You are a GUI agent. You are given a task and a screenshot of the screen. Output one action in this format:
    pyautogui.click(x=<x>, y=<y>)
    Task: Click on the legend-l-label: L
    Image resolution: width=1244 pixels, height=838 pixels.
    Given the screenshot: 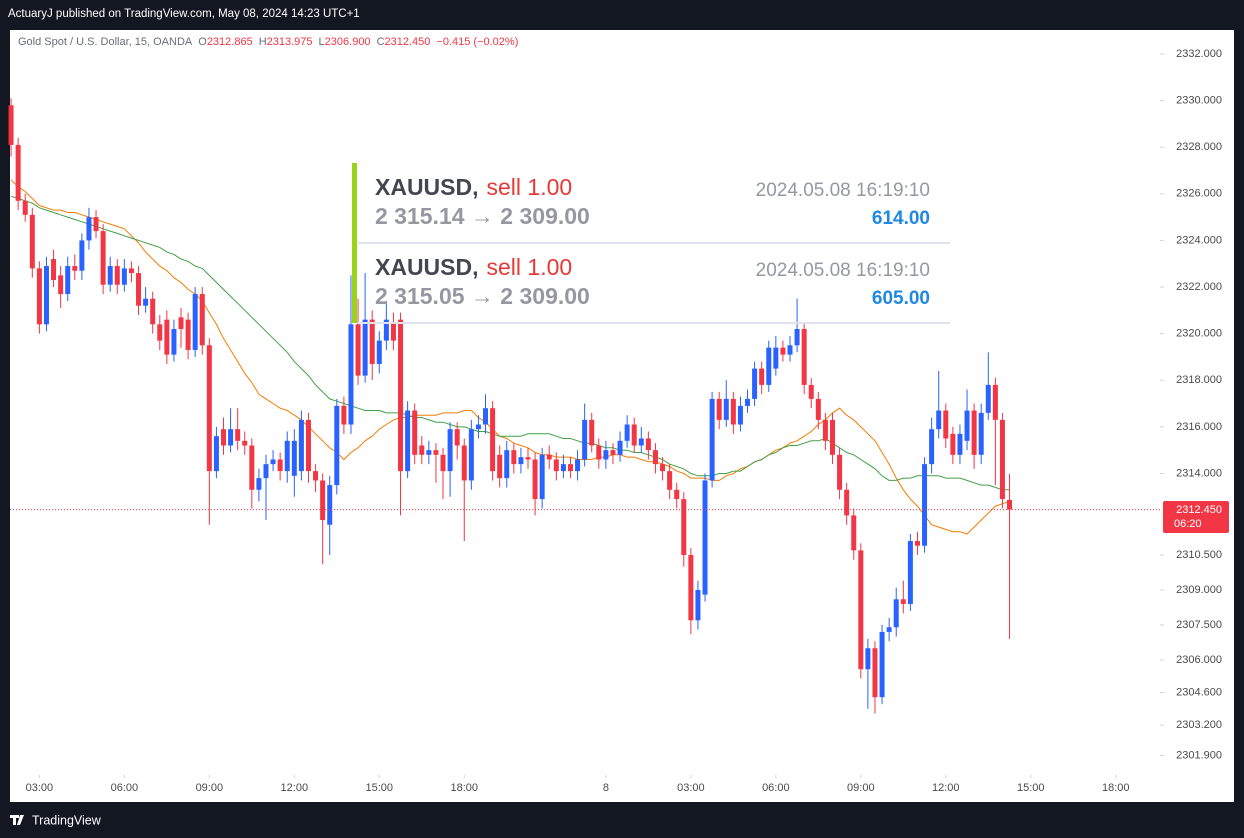 What is the action you would take?
    pyautogui.click(x=322, y=42)
    